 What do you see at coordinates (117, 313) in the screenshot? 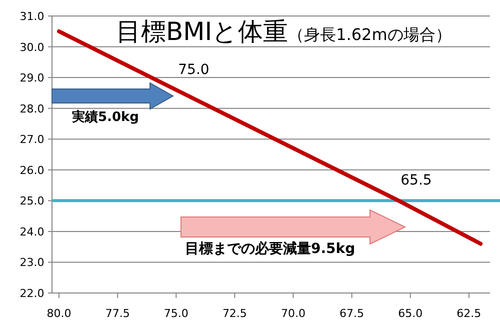
I see `x-tick-label: 77.5` at bounding box center [117, 313].